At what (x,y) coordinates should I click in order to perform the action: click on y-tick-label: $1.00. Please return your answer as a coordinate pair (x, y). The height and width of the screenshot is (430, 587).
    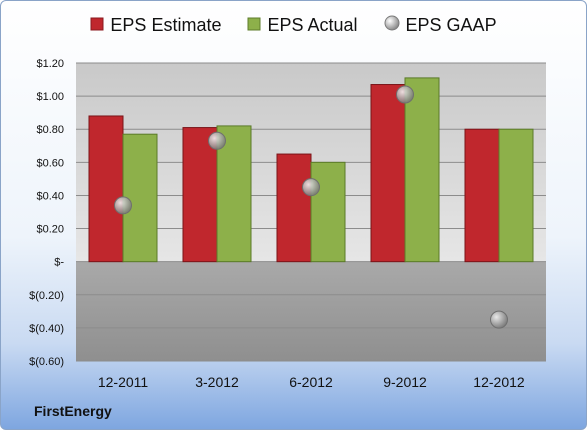
    Looking at the image, I should click on (50, 97).